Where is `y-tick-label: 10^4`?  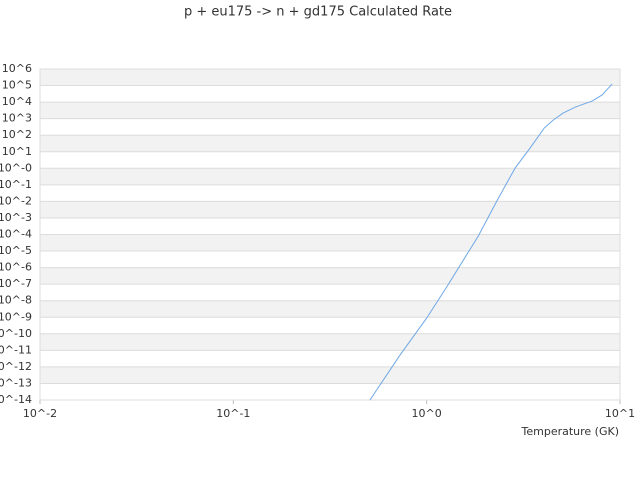 y-tick-label: 10^4 is located at coordinates (17, 101).